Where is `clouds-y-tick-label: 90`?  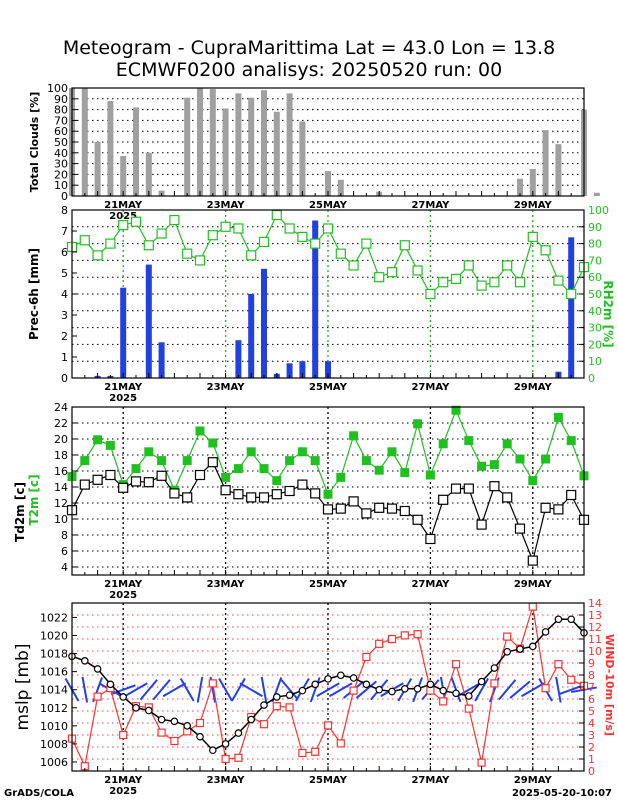
clouds-y-tick-label: 90 is located at coordinates (61, 99).